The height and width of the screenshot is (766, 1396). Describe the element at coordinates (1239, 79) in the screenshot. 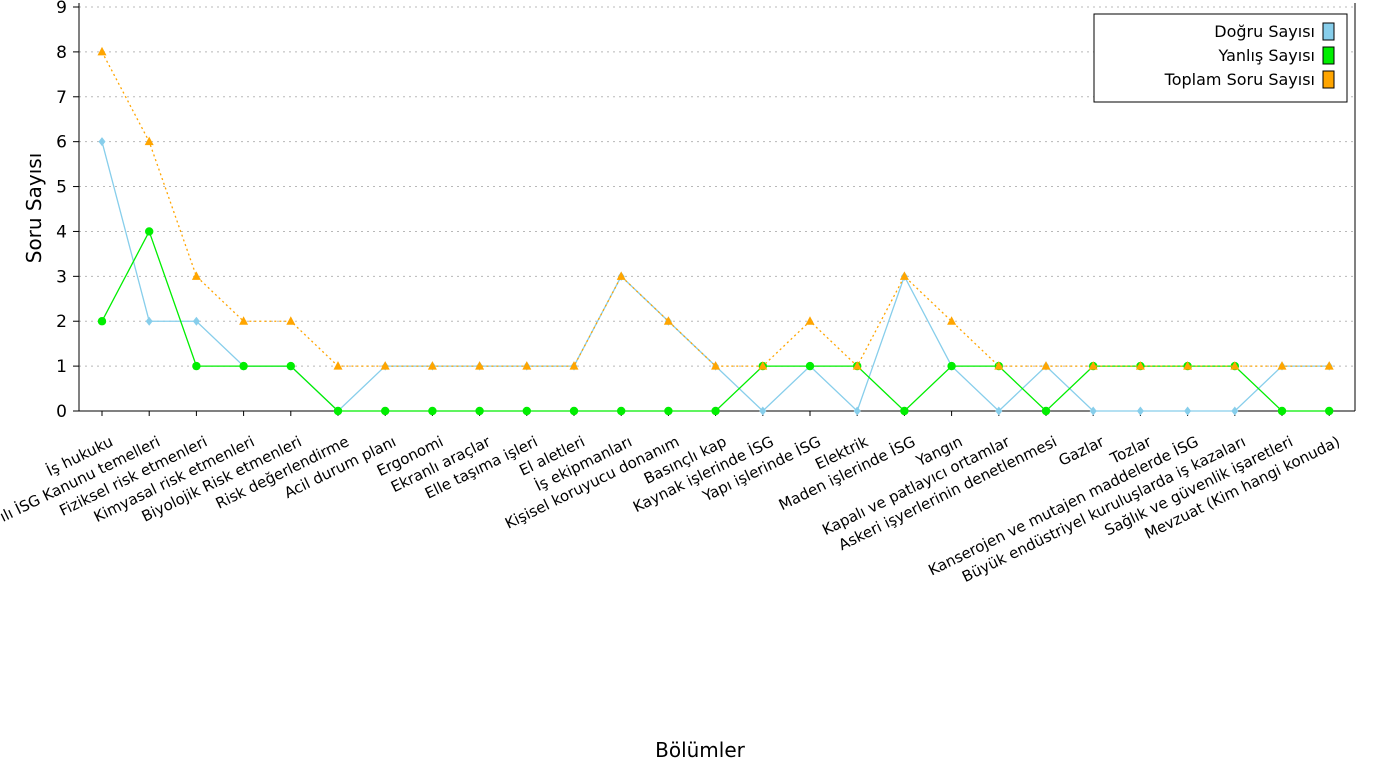

I see `legend-label: Toplam Soru Sayısı` at that location.